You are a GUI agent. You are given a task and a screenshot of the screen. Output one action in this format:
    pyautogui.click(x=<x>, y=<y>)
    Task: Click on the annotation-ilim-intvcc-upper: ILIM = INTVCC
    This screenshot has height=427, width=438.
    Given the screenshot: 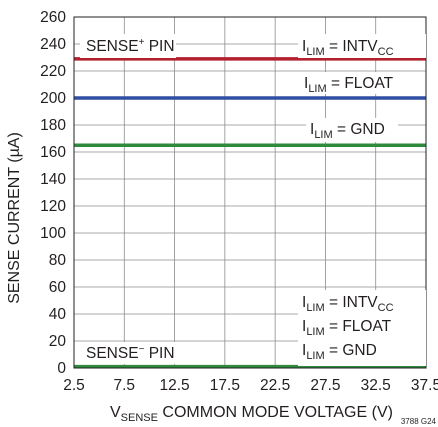 What is the action you would take?
    pyautogui.click(x=348, y=48)
    